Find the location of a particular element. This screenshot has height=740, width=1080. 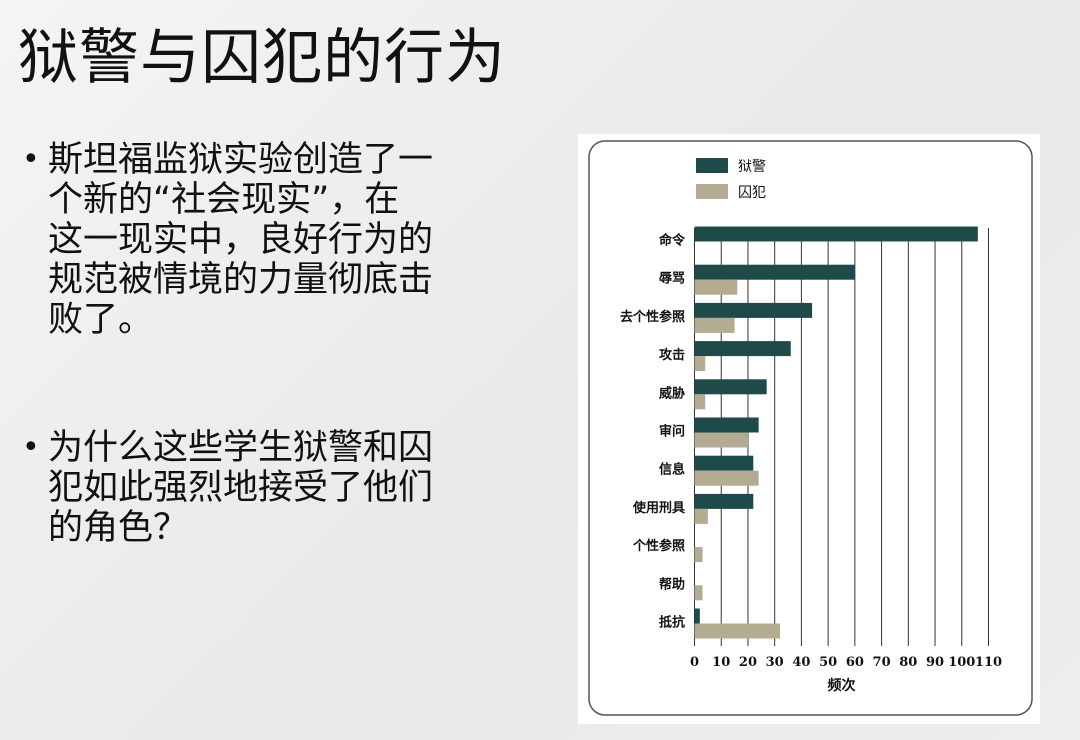

x-tick-label: 50 is located at coordinates (828, 662).